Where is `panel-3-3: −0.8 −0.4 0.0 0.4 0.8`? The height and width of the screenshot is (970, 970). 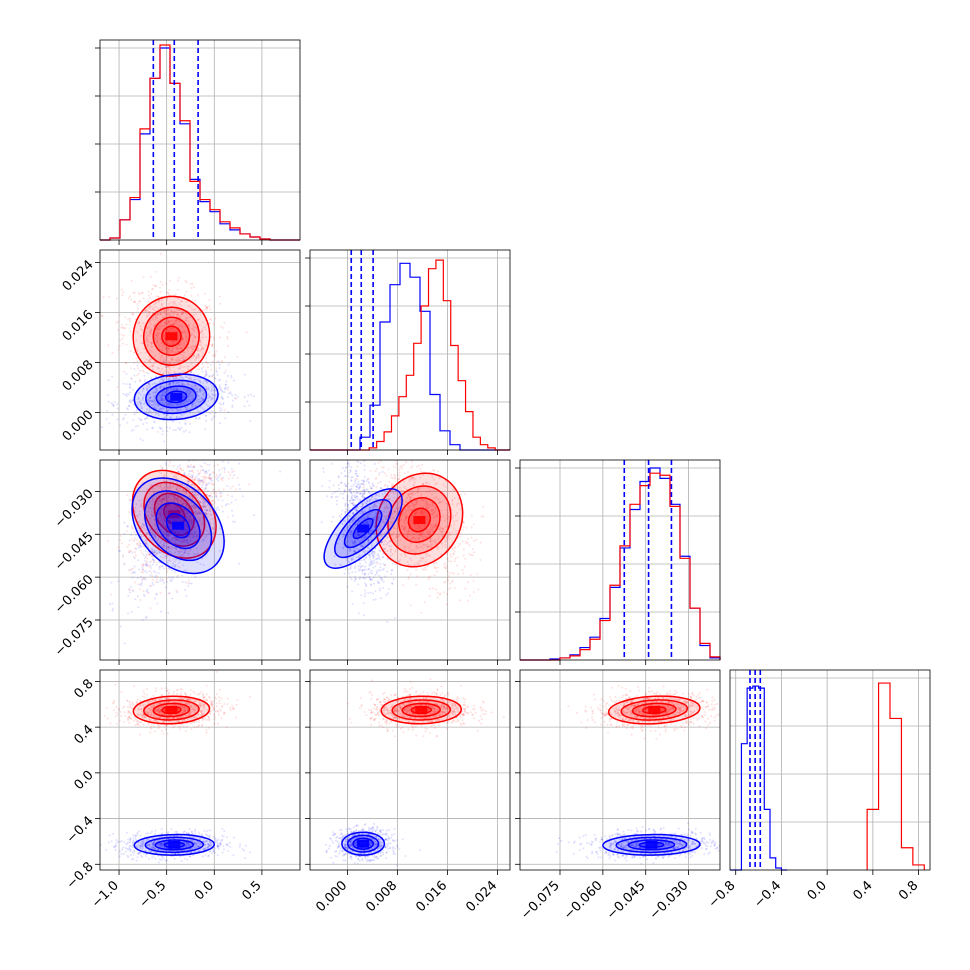
panel-3-3: −0.8 −0.4 0.0 0.4 0.8 is located at coordinates (818, 790).